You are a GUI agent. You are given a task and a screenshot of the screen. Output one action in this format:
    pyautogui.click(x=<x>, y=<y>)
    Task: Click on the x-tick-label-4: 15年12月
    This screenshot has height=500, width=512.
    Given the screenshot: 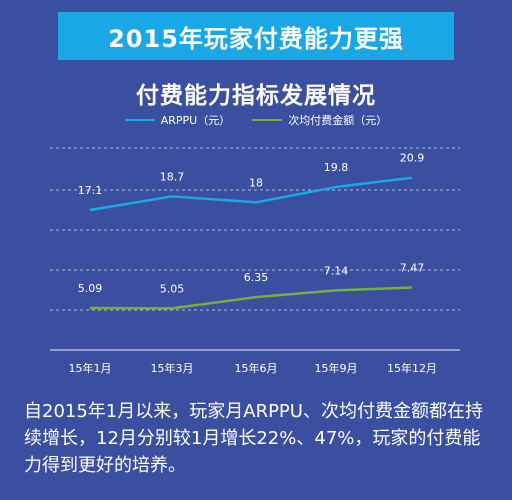 What is the action you would take?
    pyautogui.click(x=412, y=368)
    